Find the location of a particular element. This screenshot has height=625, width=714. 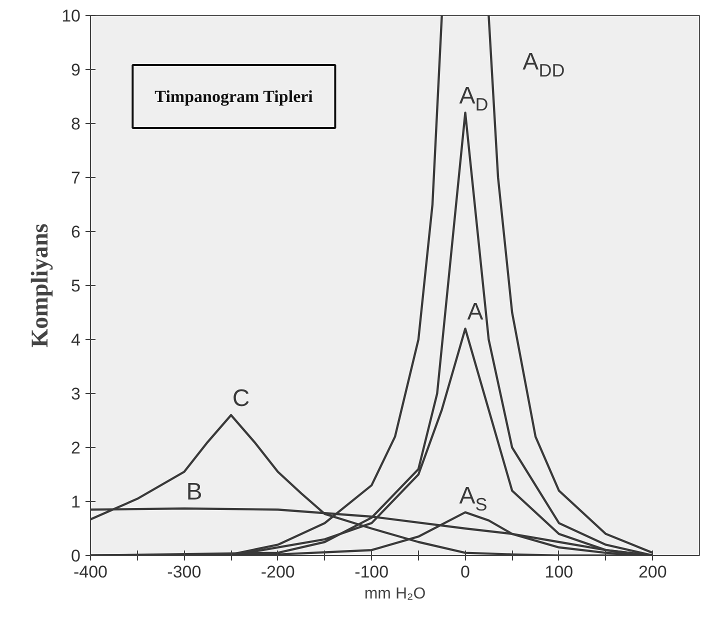

y-tick-label: 2 is located at coordinates (76, 448).